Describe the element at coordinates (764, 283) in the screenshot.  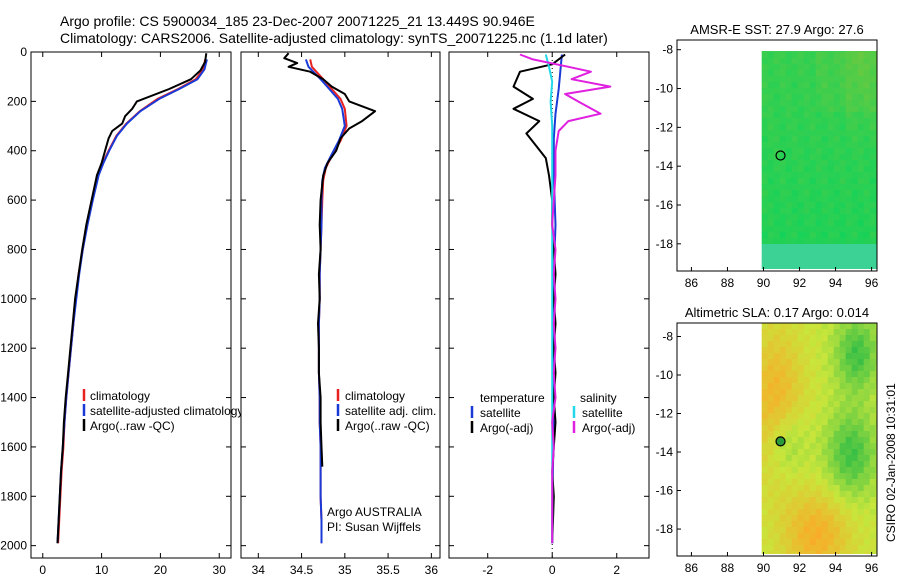
I see `map-x-tick-label: 90` at that location.